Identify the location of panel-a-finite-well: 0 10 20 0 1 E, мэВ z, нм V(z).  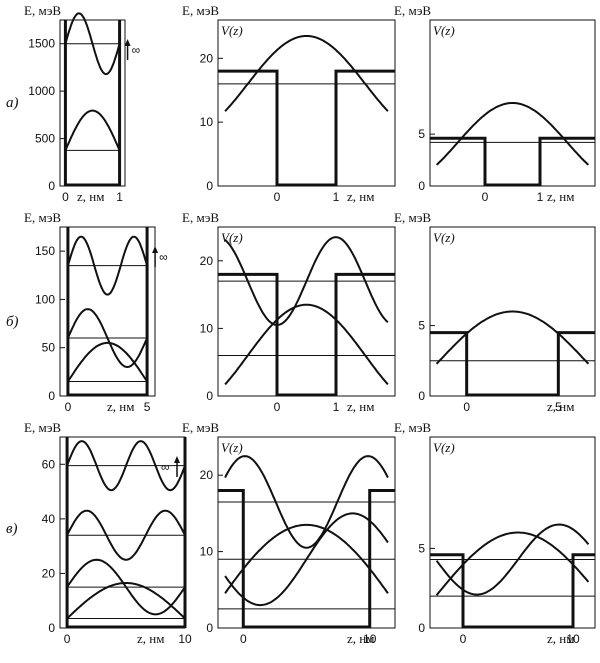
(289, 103).